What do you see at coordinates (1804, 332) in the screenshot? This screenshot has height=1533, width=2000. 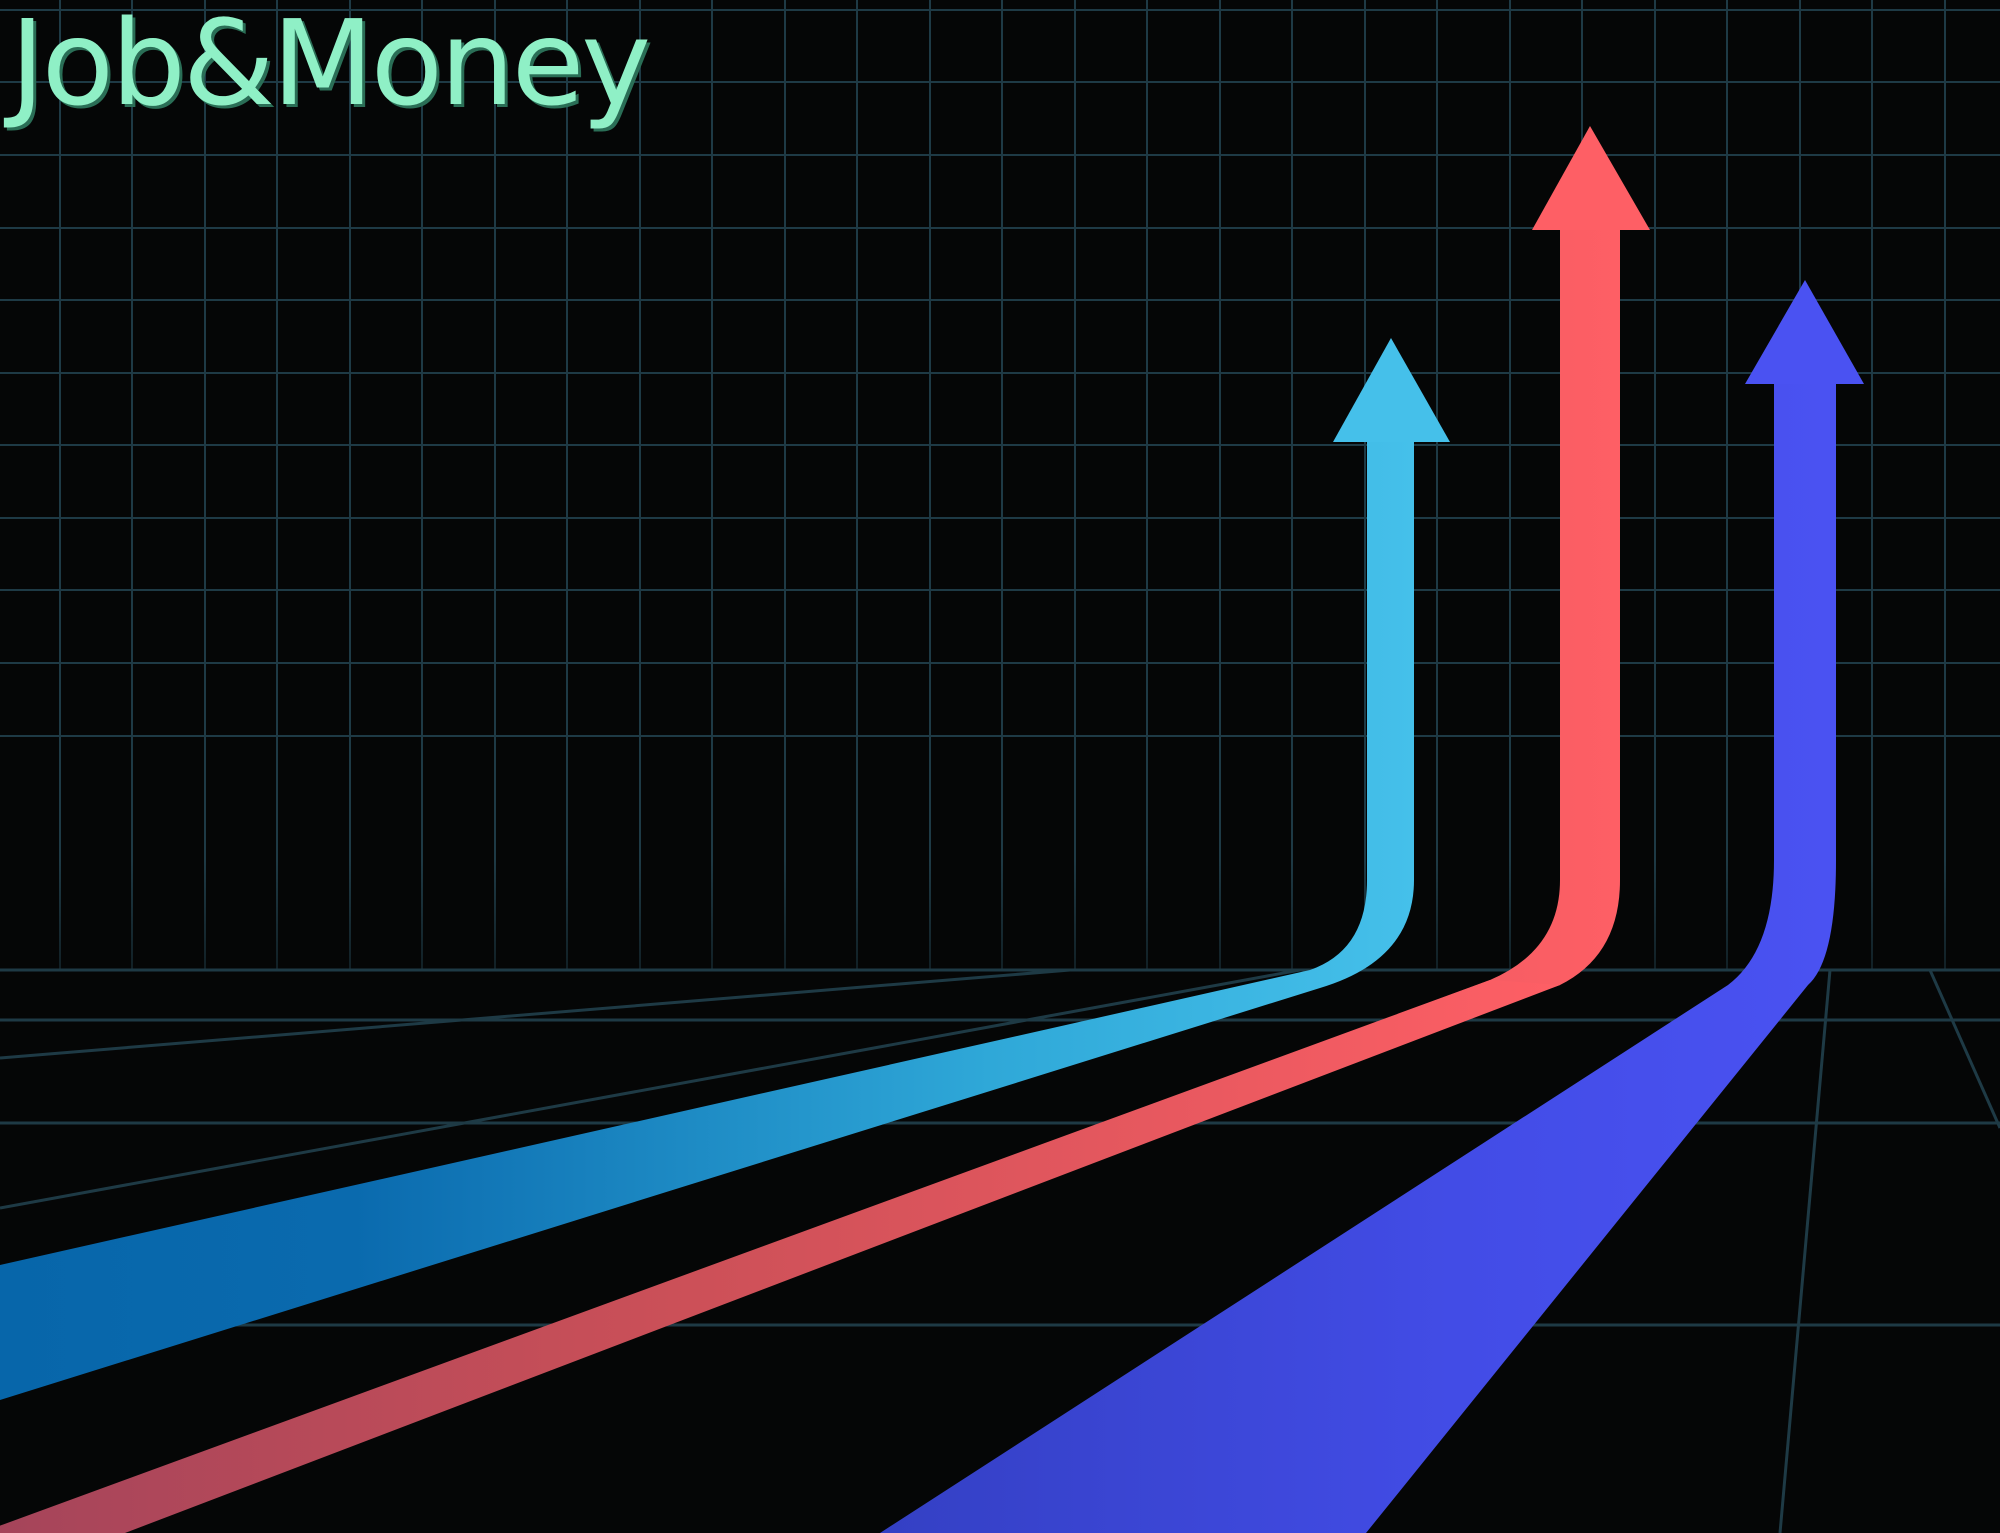 I see `blue-arrow-head` at bounding box center [1804, 332].